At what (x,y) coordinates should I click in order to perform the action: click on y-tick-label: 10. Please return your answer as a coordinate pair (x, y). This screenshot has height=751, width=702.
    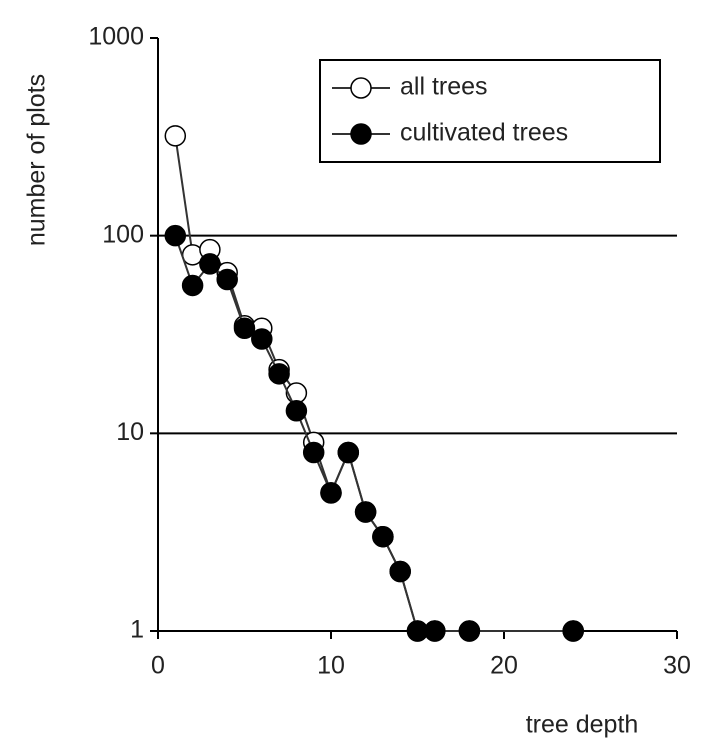
    Looking at the image, I should click on (130, 432).